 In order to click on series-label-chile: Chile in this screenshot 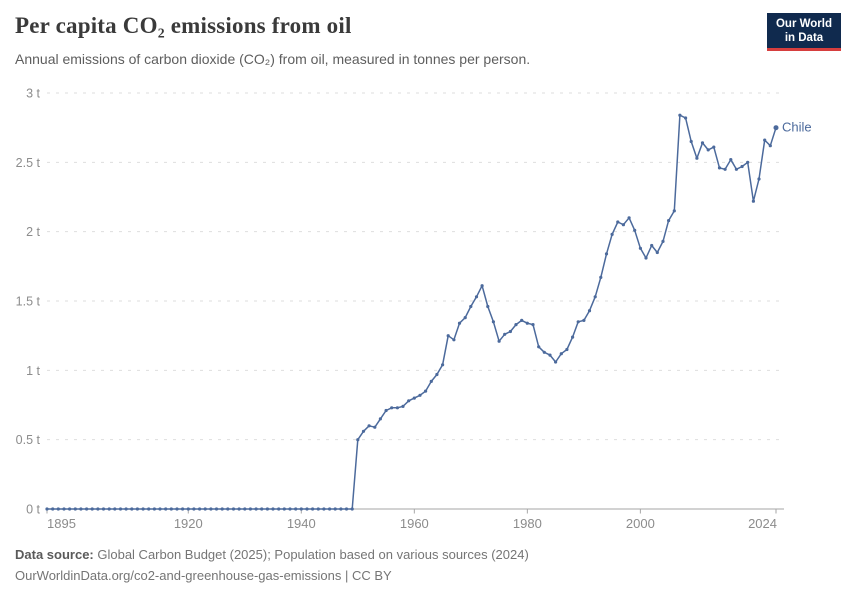, I will do `click(797, 127)`.